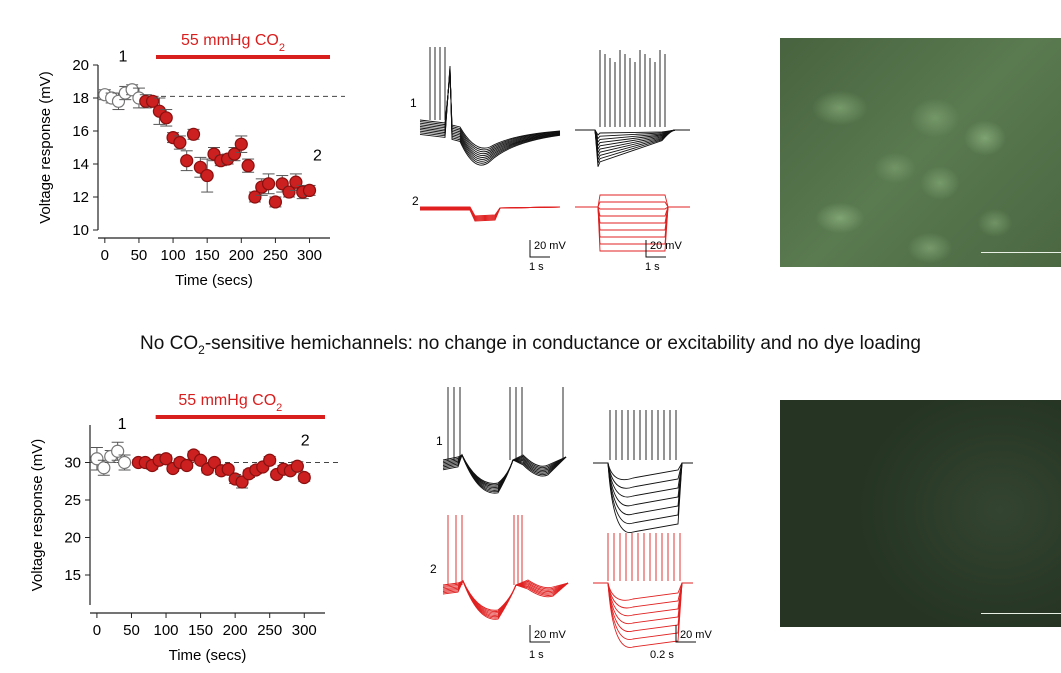 The height and width of the screenshot is (673, 1061). I want to click on trace-row1-label: 1, so click(413, 103).